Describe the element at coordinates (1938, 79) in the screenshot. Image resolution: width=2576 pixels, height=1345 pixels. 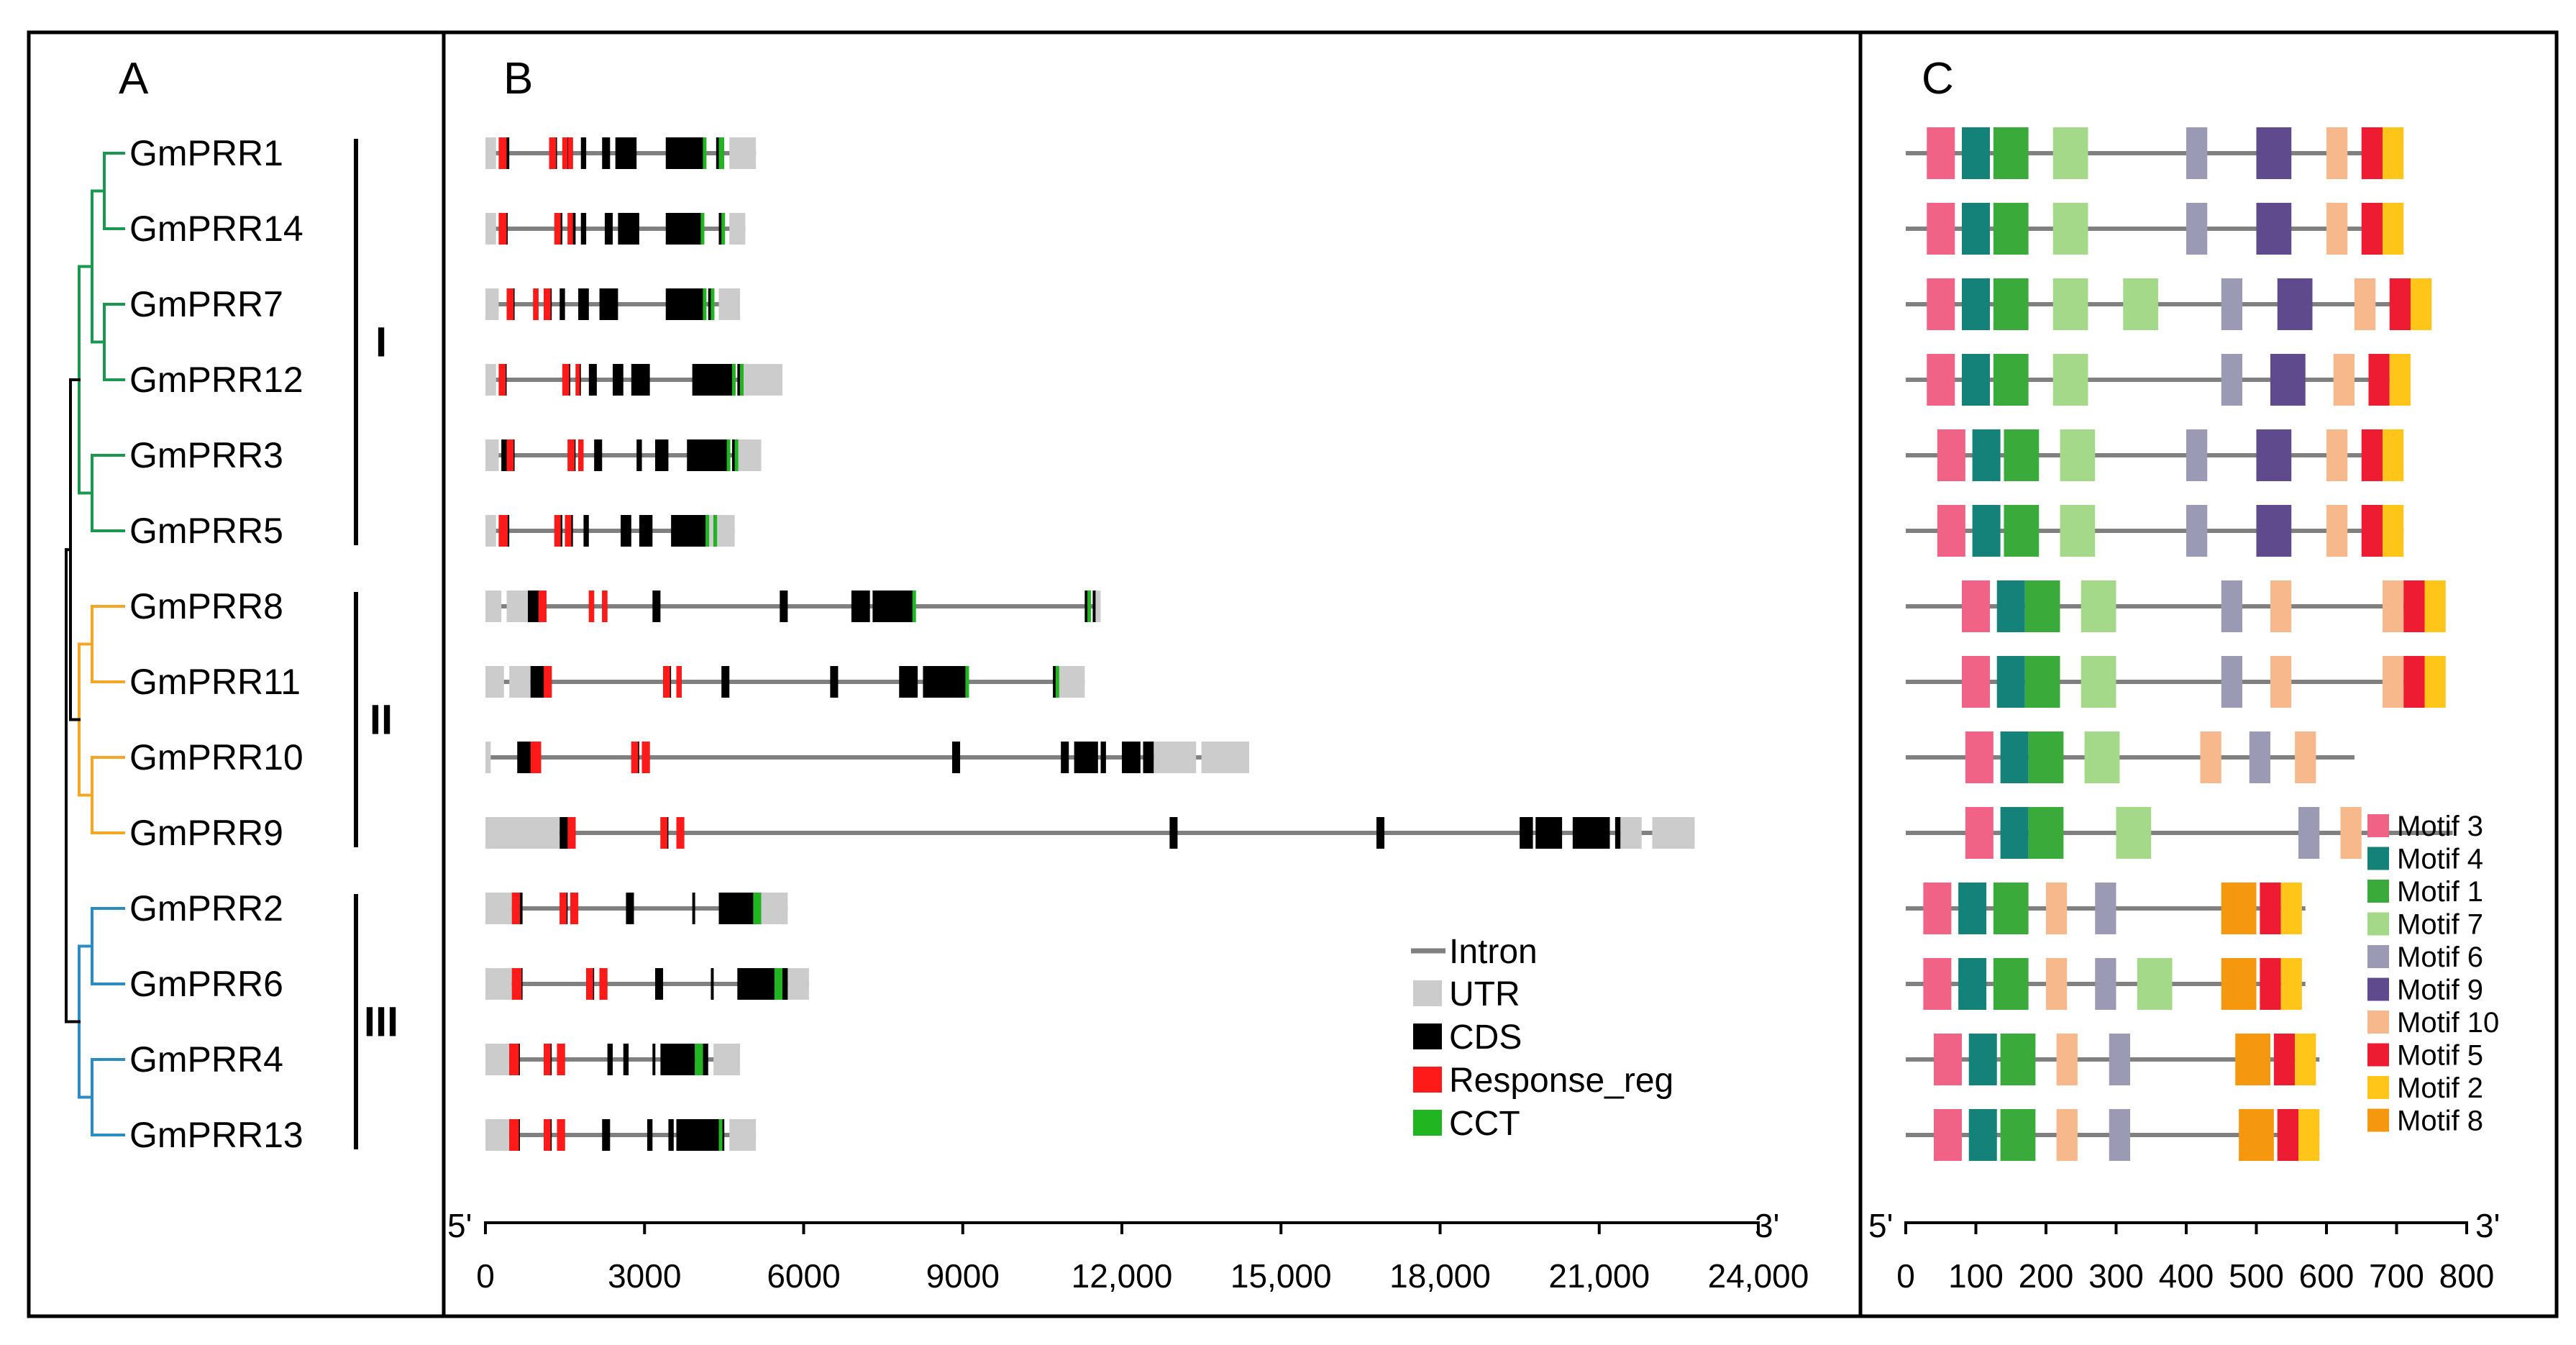
I see `panel-label-c: C` at that location.